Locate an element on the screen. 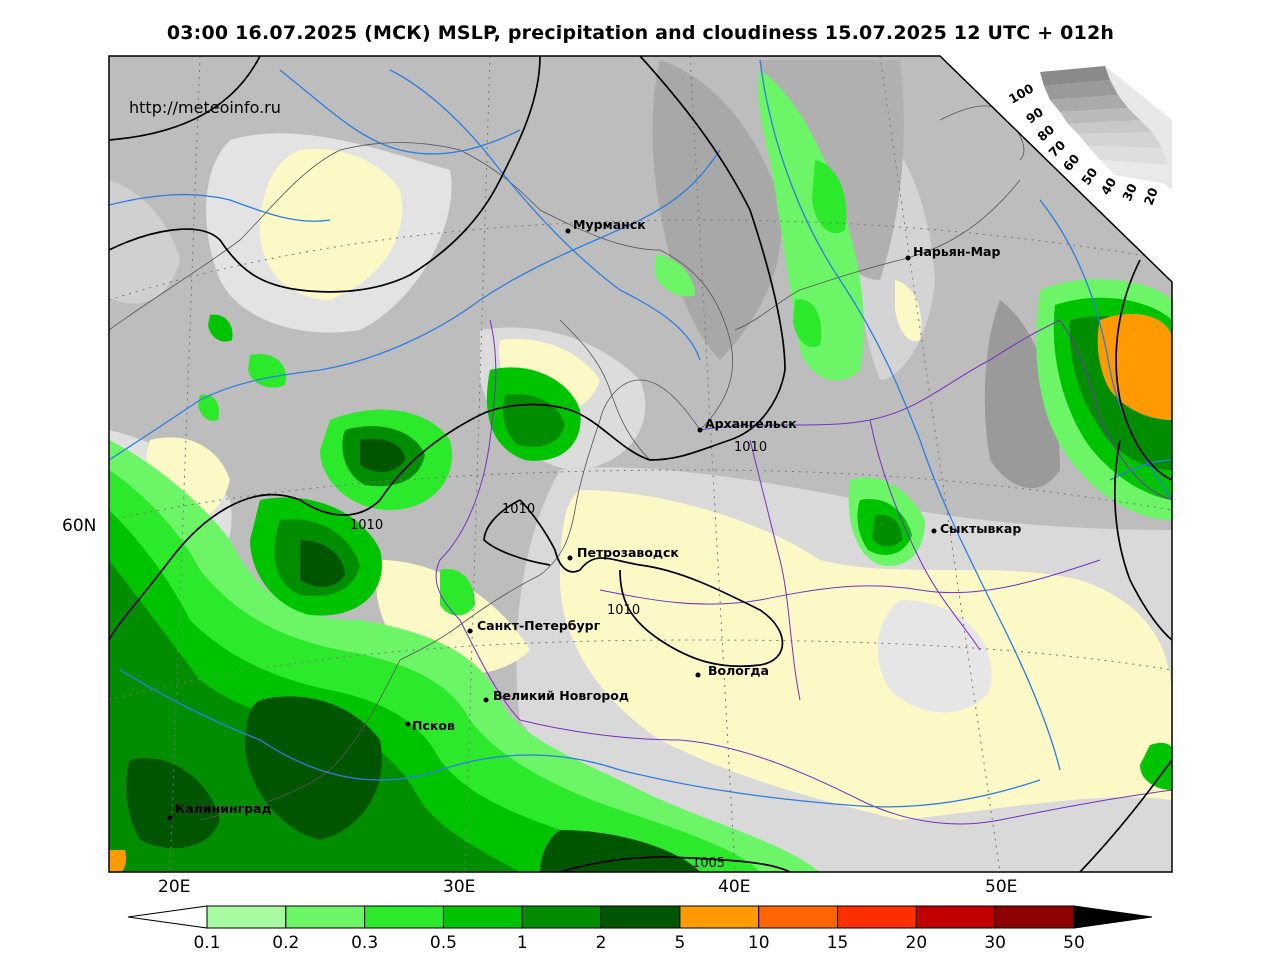  lat-label: 60N is located at coordinates (79, 526).